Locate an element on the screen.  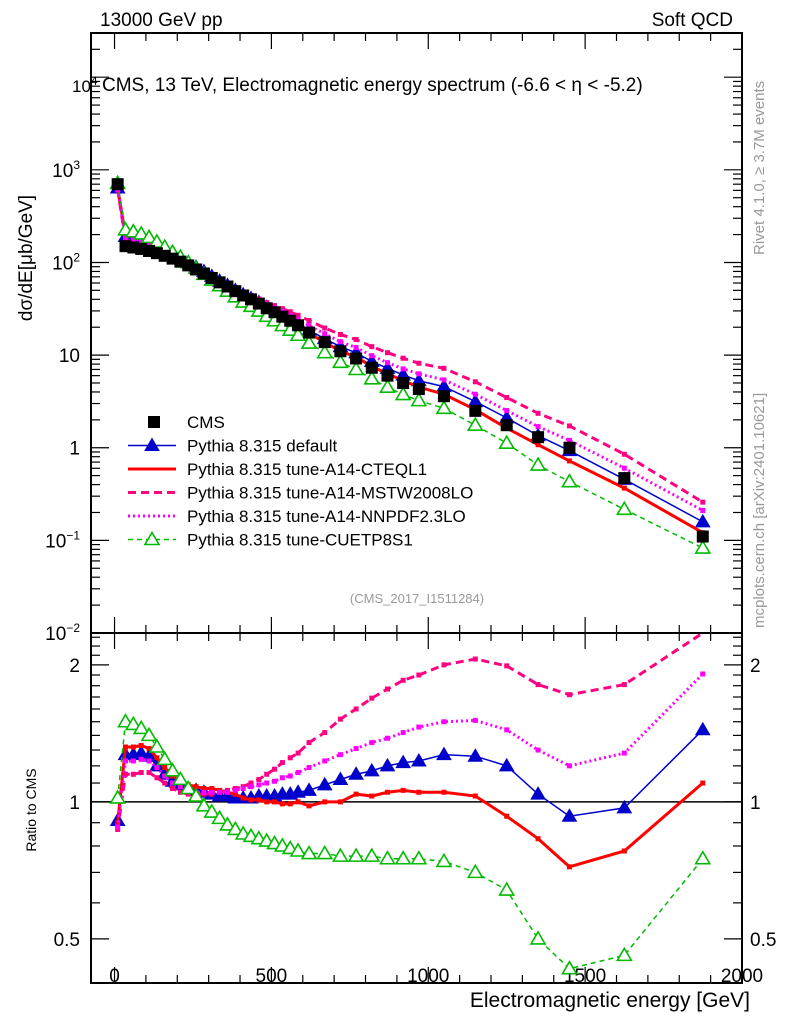
process-label: Soft QCD is located at coordinates (692, 20).